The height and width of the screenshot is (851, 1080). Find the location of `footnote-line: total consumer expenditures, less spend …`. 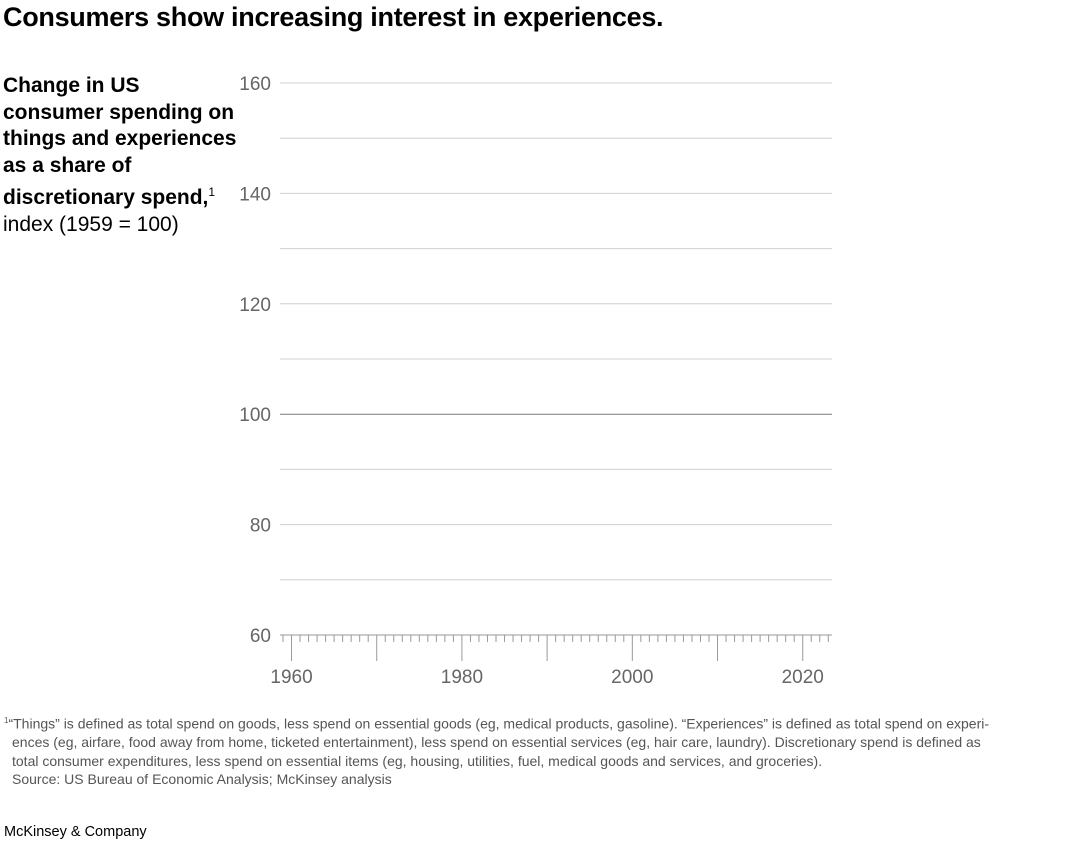

footnote-line: total consumer expenditures, less spend … is located at coordinates (417, 760).